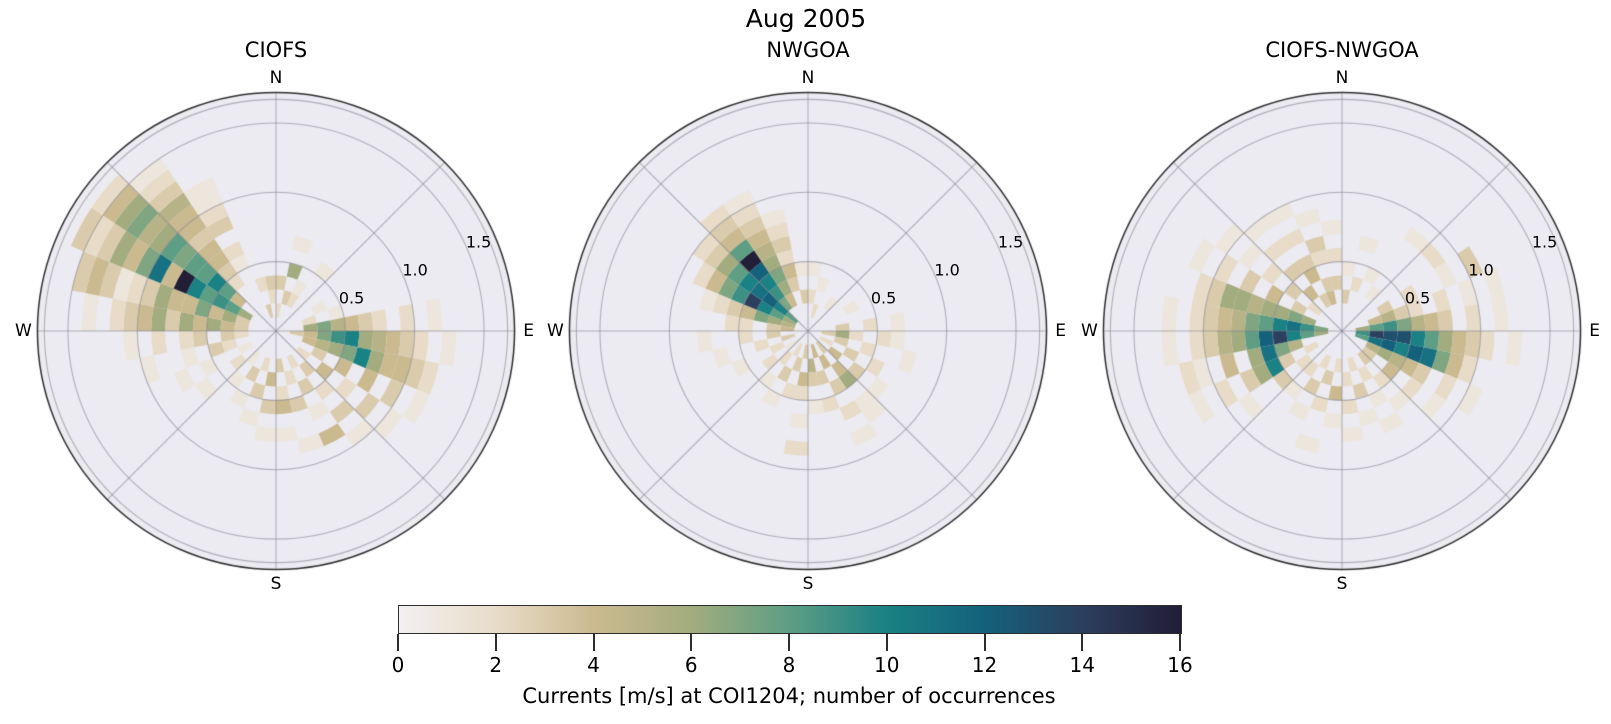 Image resolution: width=1611 pixels, height=724 pixels. I want to click on cardinal-label-w-1: W, so click(555, 331).